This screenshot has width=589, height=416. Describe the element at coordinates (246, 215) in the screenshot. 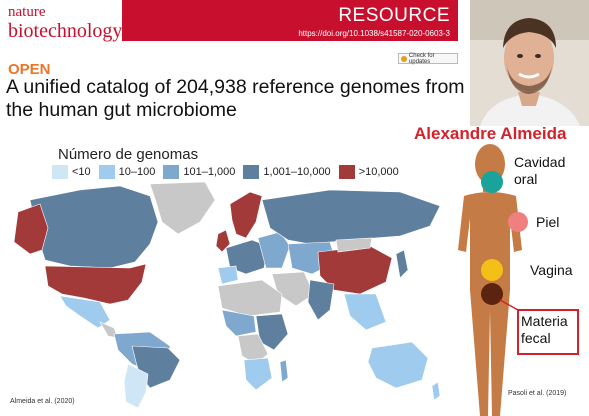

I see `region-scandinavia` at that location.